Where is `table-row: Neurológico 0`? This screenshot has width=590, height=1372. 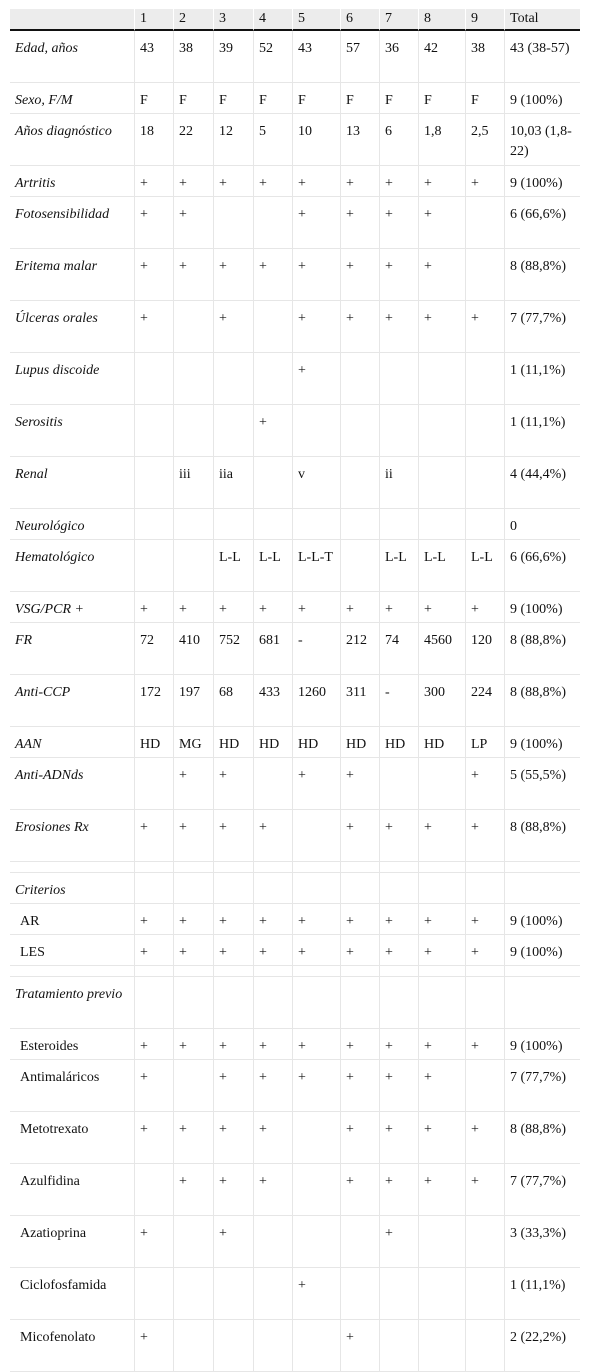 table-row: Neurológico 0 is located at coordinates (295, 524).